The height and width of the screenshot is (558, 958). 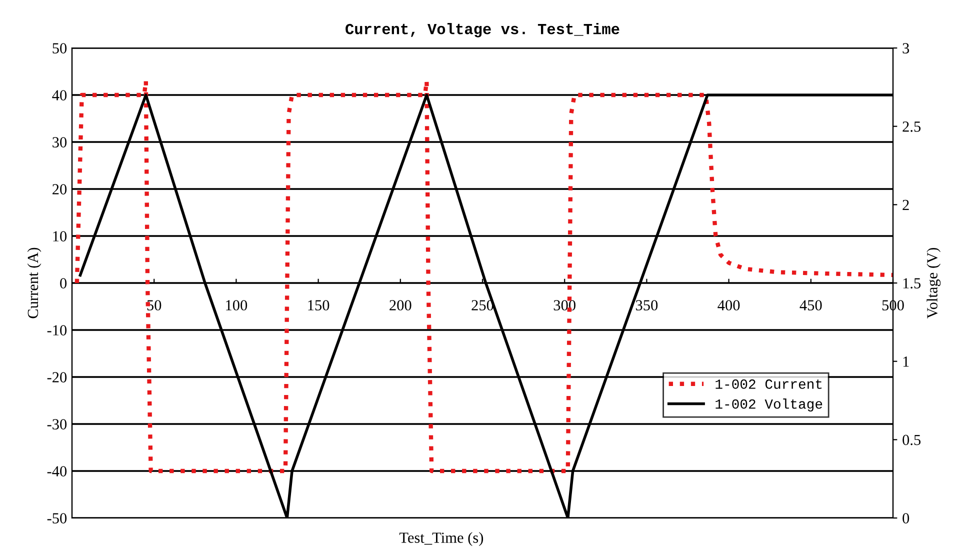 What do you see at coordinates (59, 142) in the screenshot?
I see `y-tick-label: 30` at bounding box center [59, 142].